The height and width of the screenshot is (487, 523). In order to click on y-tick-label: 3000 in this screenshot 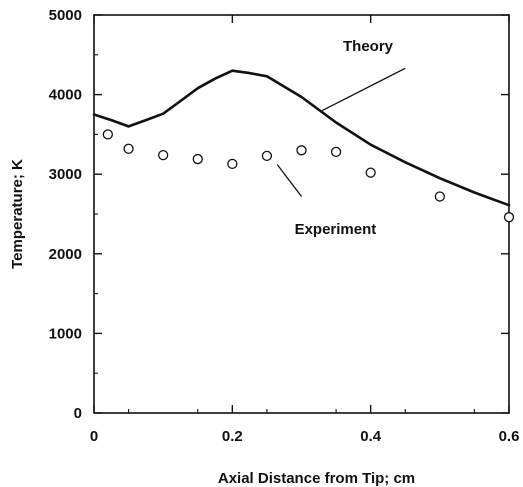, I will do `click(65, 174)`.